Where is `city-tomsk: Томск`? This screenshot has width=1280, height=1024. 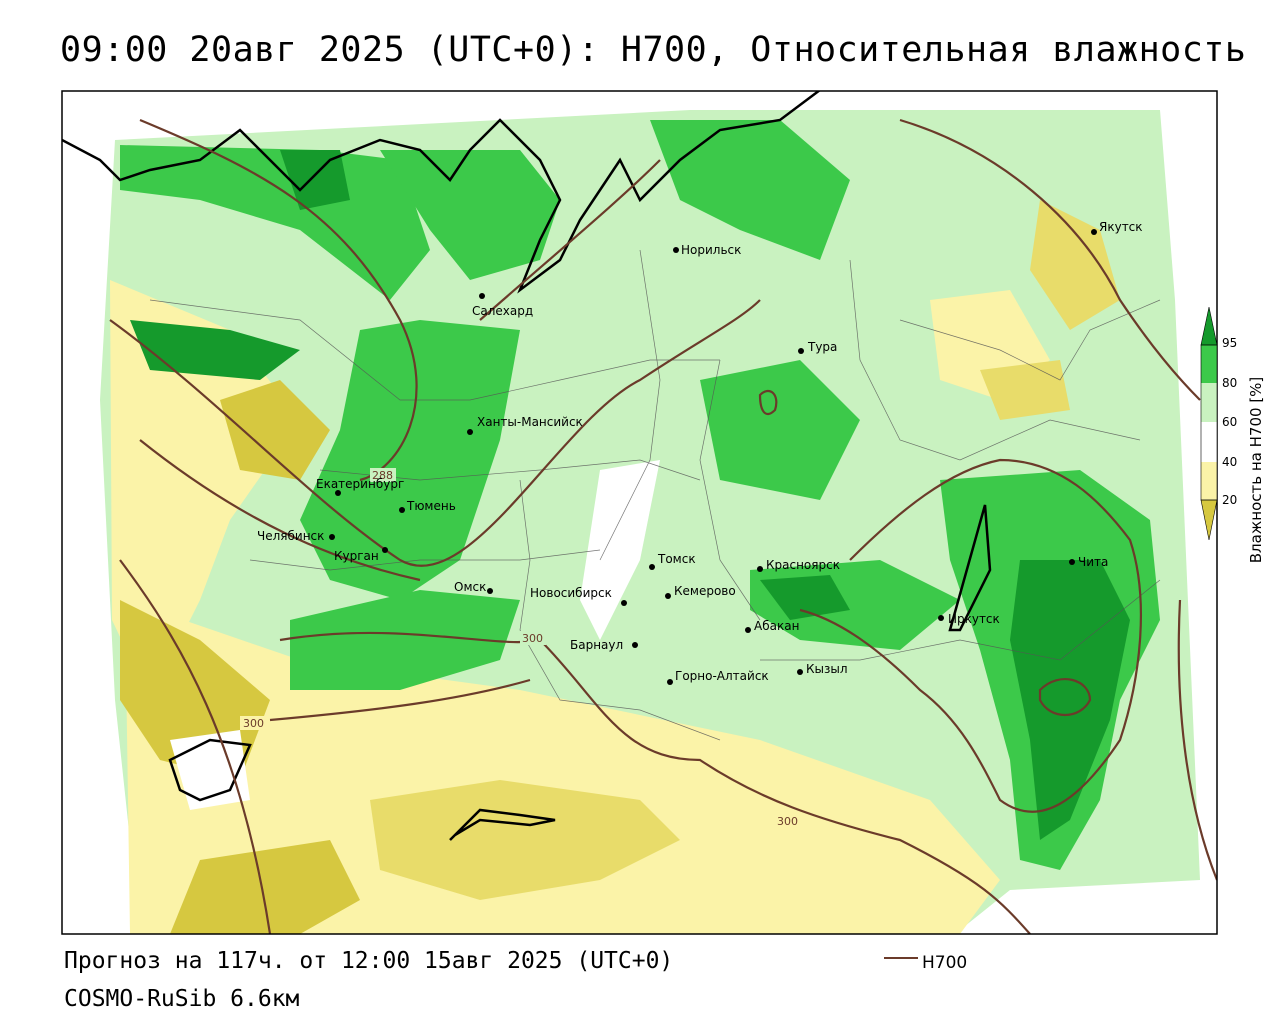
city-tomsk: Томск is located at coordinates (672, 561).